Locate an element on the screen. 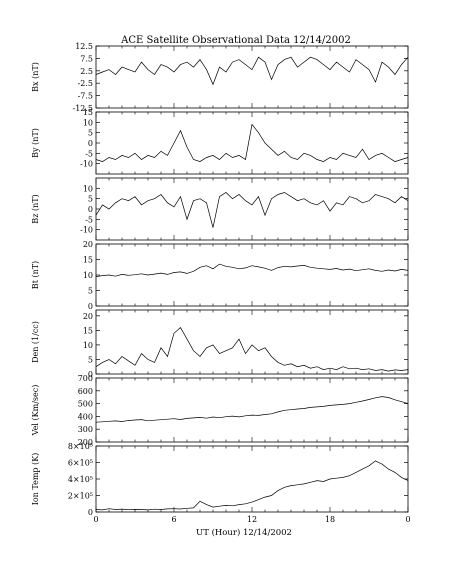 The image size is (453, 566). x-tick-label: 12 is located at coordinates (252, 519).